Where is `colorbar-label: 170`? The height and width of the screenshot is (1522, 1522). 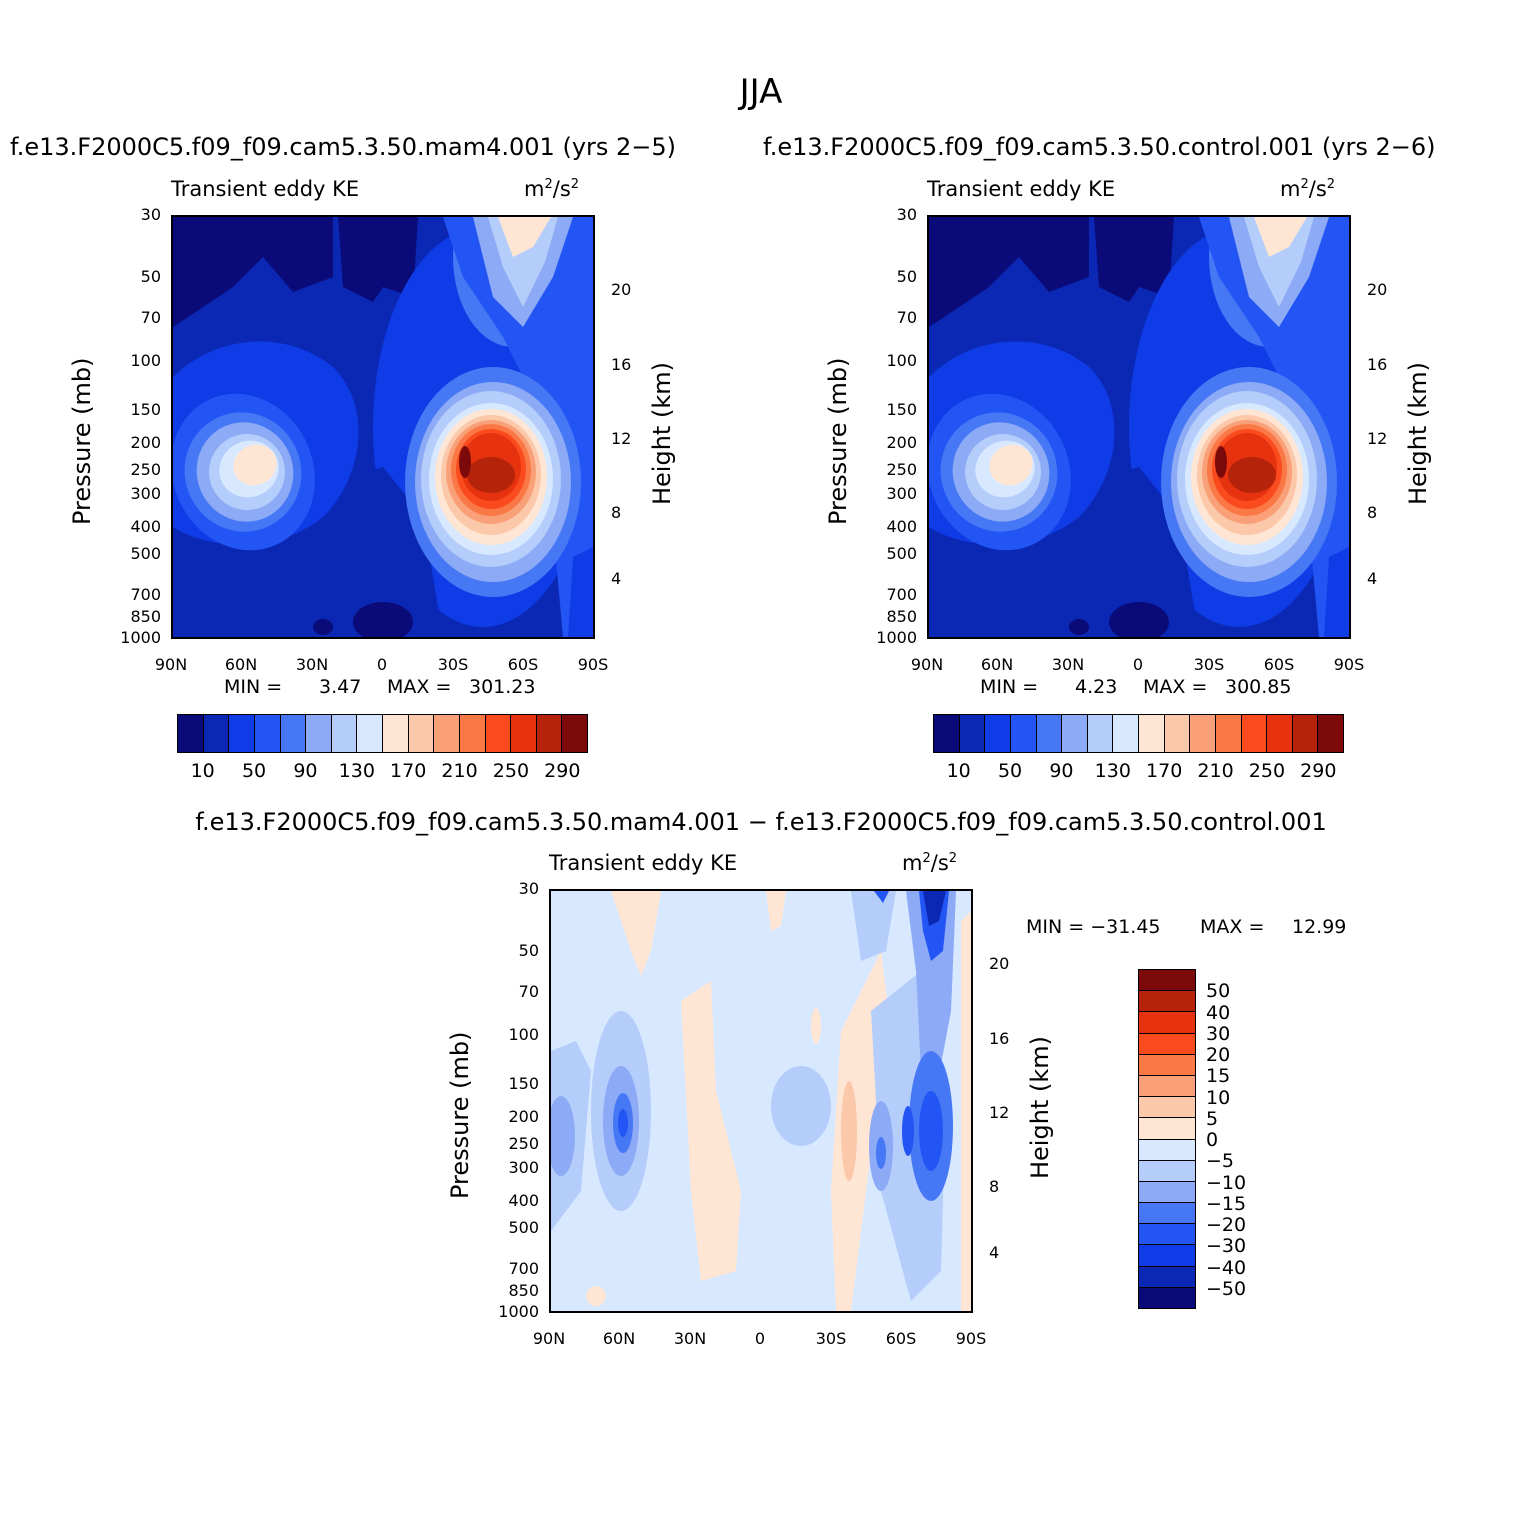 colorbar-label: 170 is located at coordinates (408, 771).